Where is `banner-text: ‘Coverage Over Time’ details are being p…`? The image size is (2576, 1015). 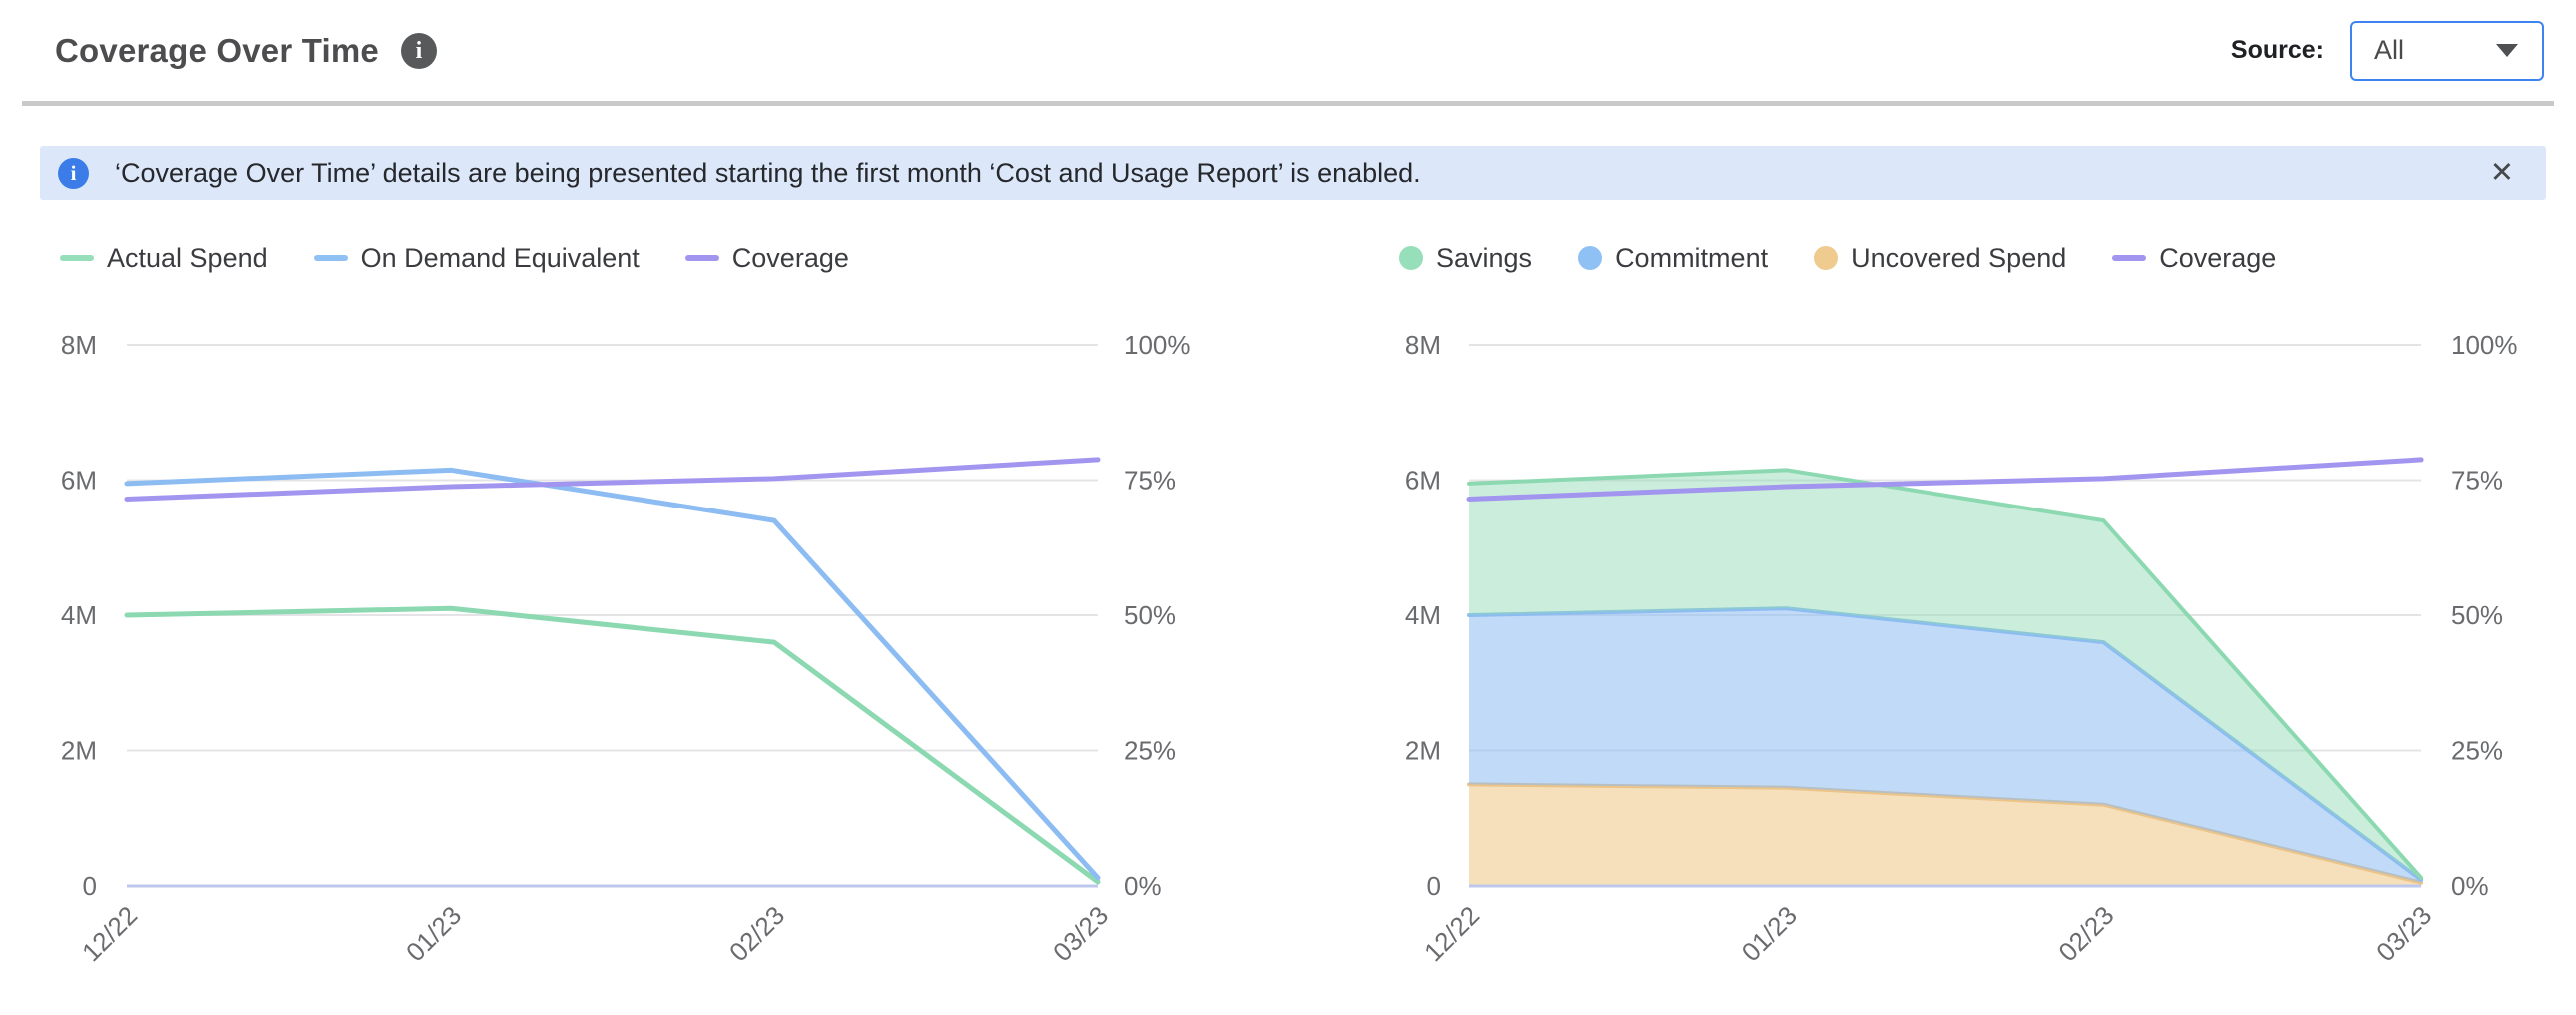 banner-text: ‘Coverage Over Time’ details are being p… is located at coordinates (768, 173).